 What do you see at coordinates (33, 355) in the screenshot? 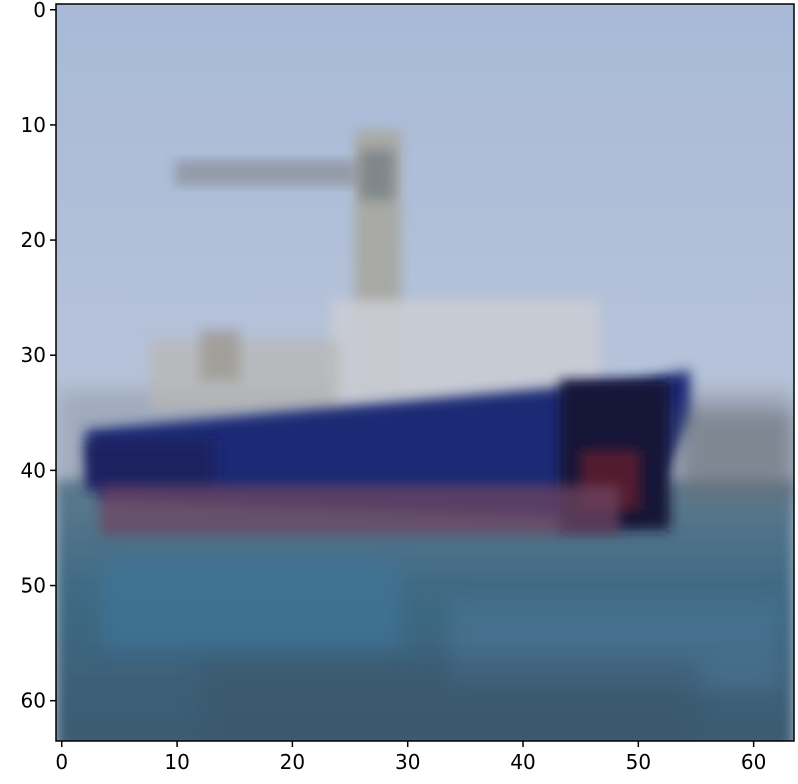
I see `y-tick-label: 30` at bounding box center [33, 355].